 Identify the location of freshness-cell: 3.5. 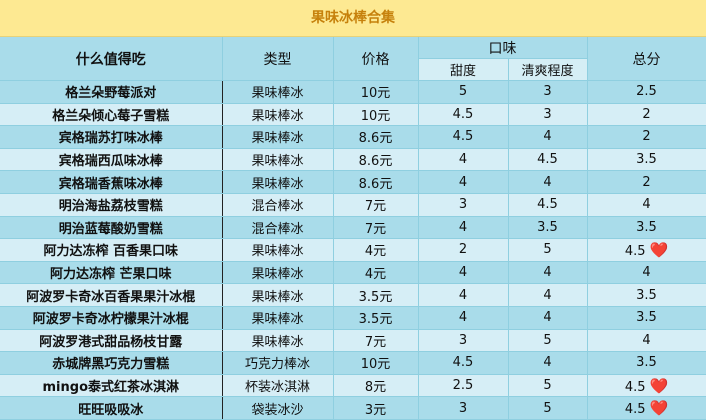
(548, 228).